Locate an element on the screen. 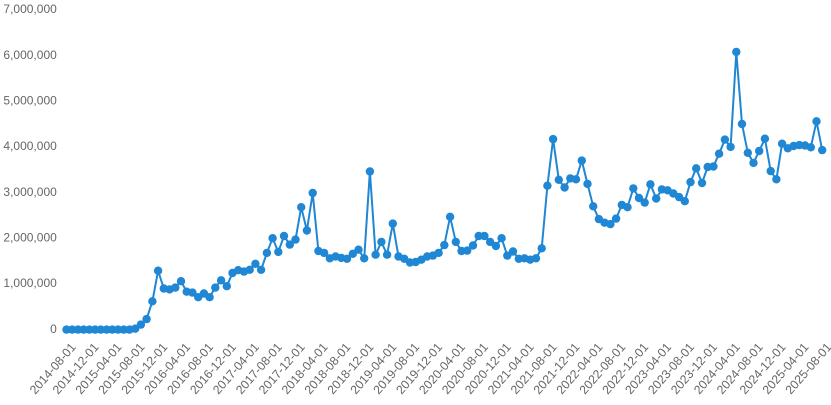  svg-text: 3,000,000 is located at coordinates (30, 192).